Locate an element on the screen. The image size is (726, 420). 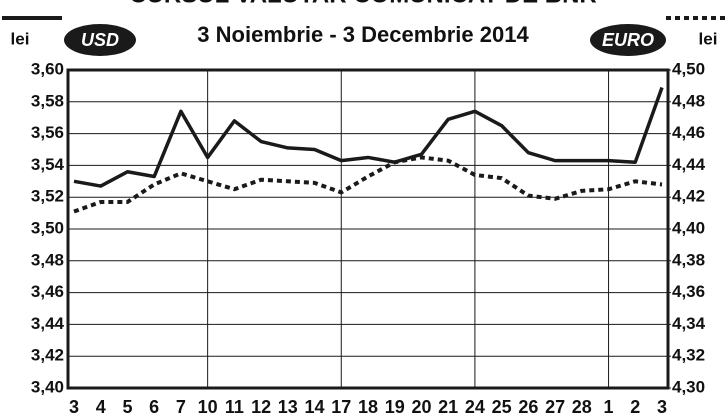
y2-tick-label: 4,42 is located at coordinates (688, 196).